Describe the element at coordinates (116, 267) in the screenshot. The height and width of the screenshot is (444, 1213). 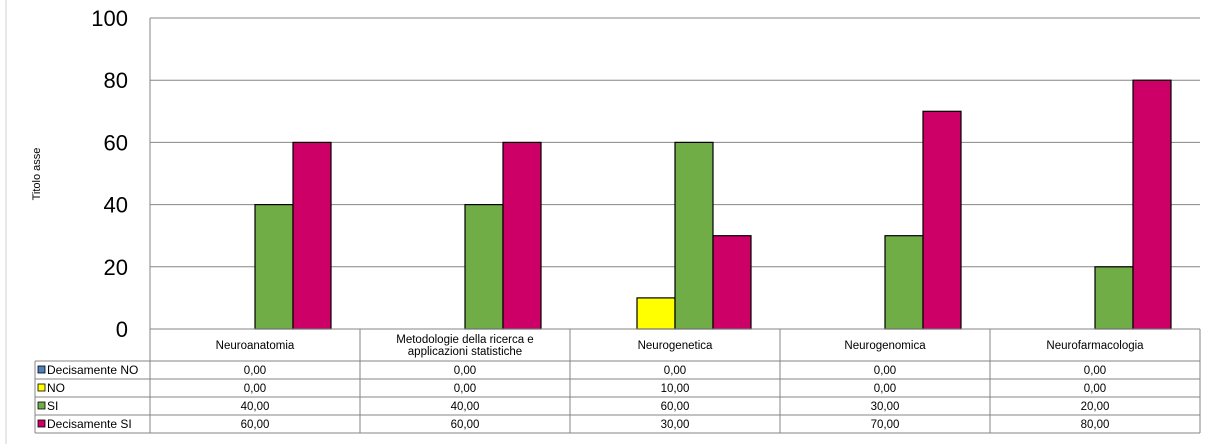
I see `y-tick-label: 20` at that location.